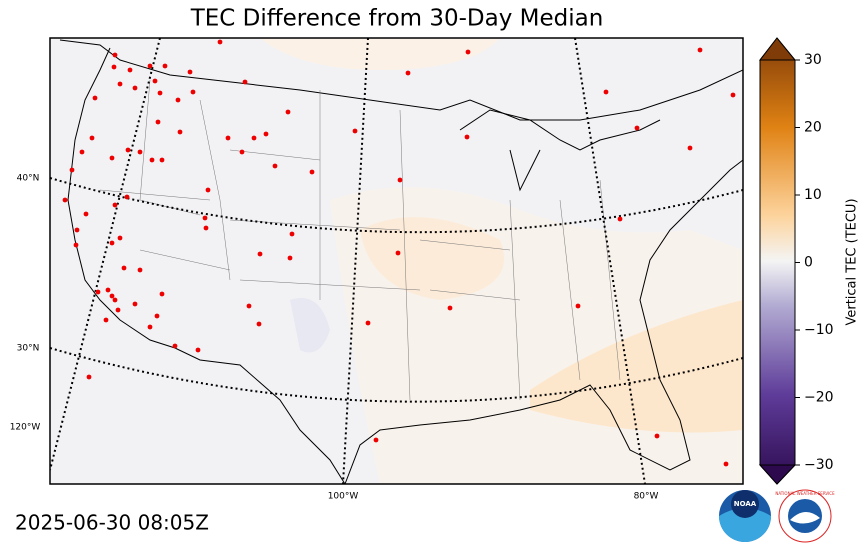  What do you see at coordinates (813, 128) in the screenshot?
I see `colorbar-tick-label: 20` at bounding box center [813, 128].